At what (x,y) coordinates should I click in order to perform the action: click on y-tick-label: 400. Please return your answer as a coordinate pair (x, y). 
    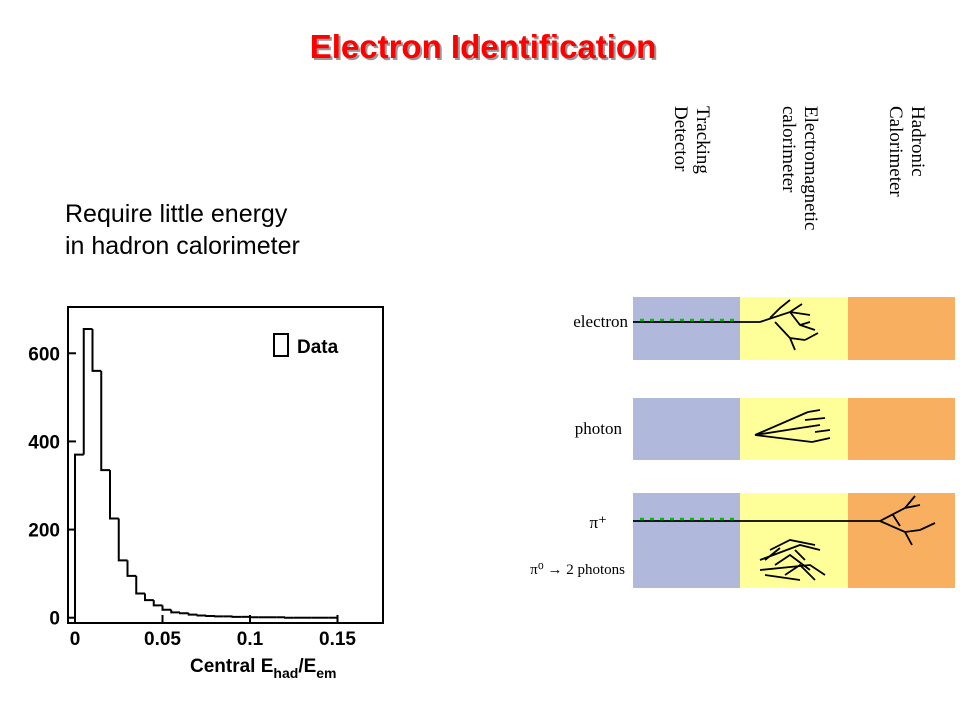
    Looking at the image, I should click on (44, 442).